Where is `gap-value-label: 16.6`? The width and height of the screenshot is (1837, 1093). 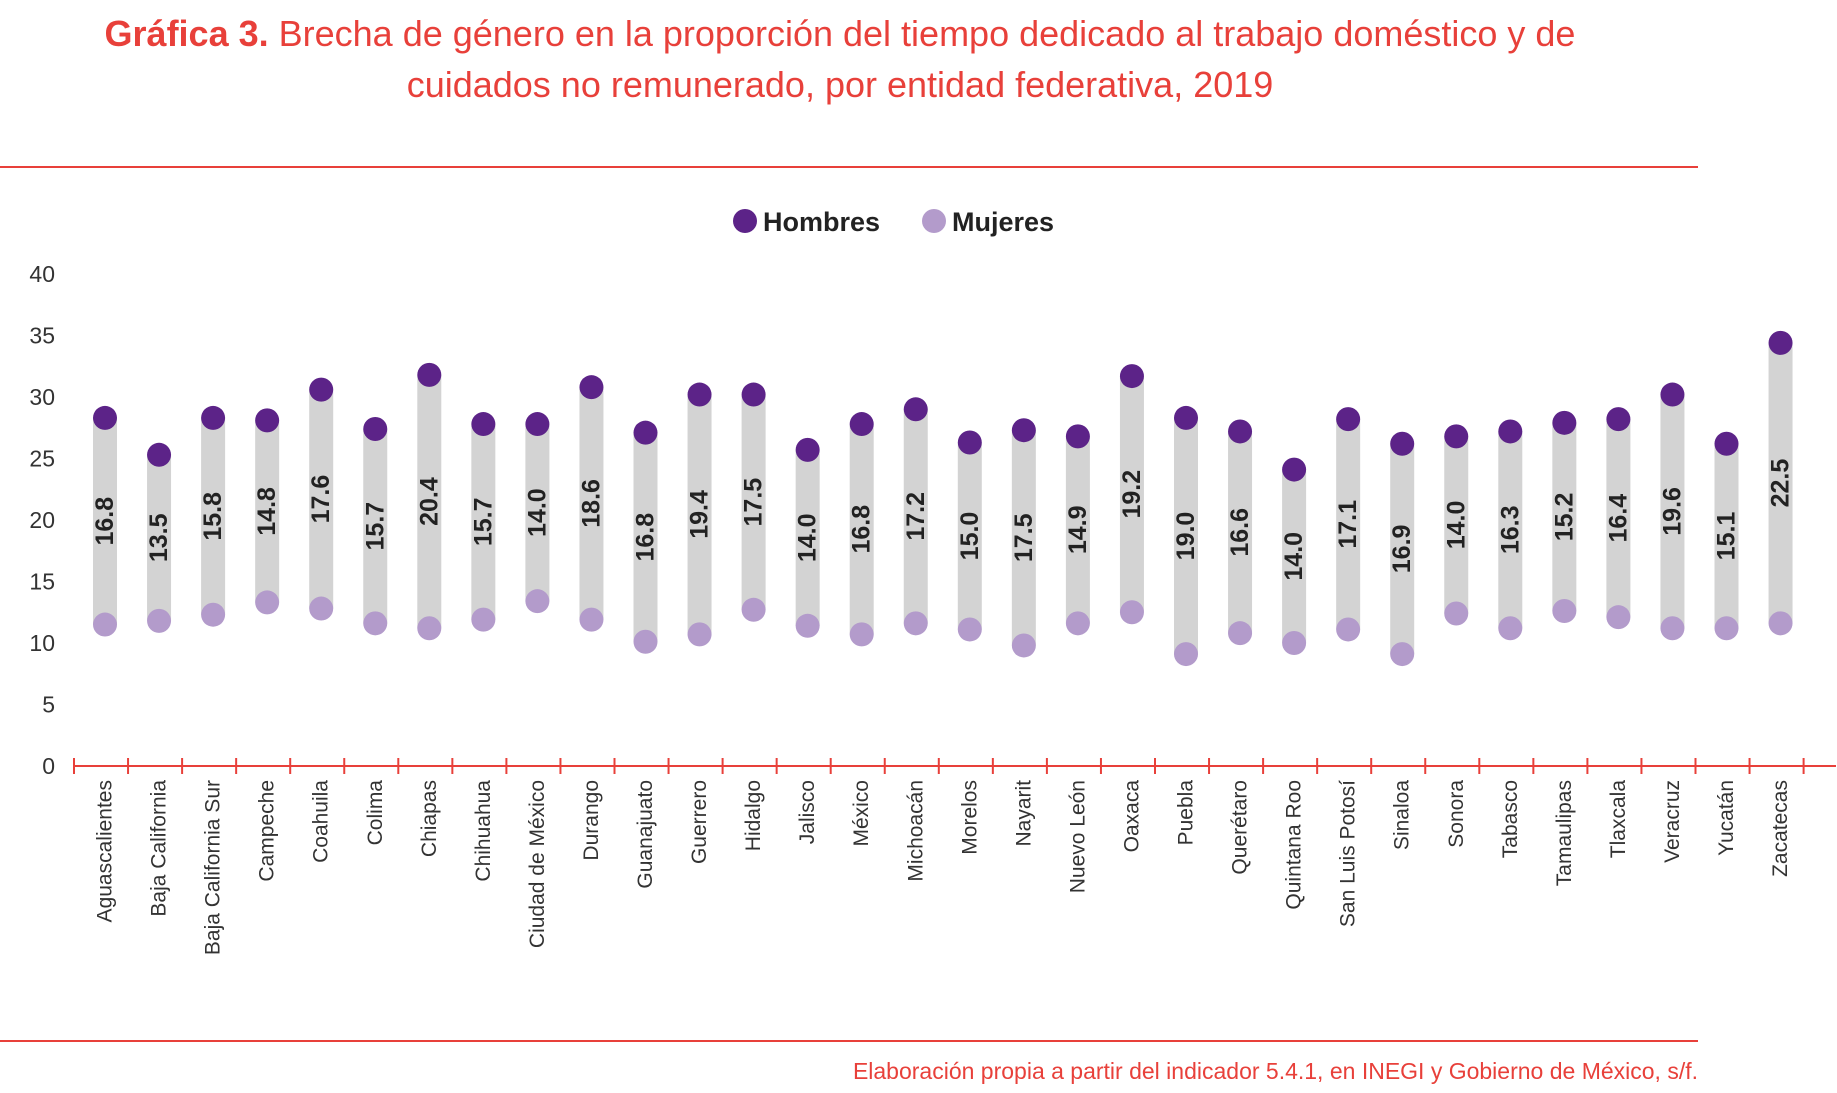
gap-value-label: 16.6 is located at coordinates (1240, 532).